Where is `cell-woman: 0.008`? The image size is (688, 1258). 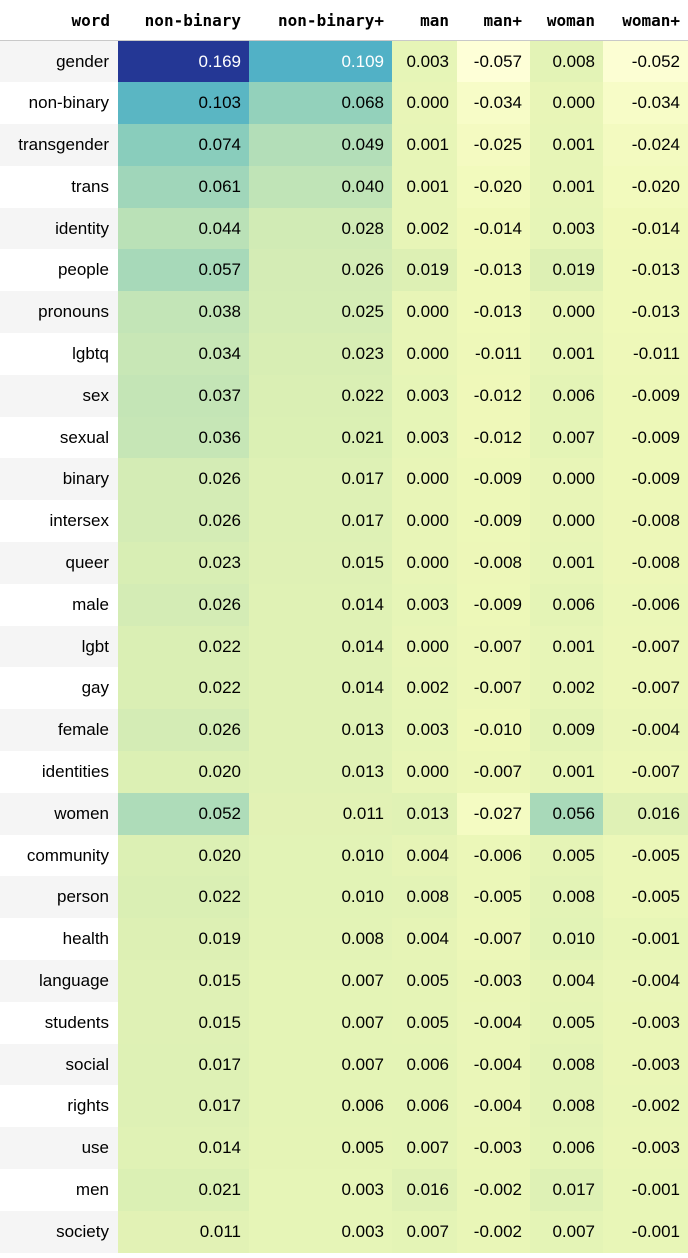 cell-woman: 0.008 is located at coordinates (566, 897).